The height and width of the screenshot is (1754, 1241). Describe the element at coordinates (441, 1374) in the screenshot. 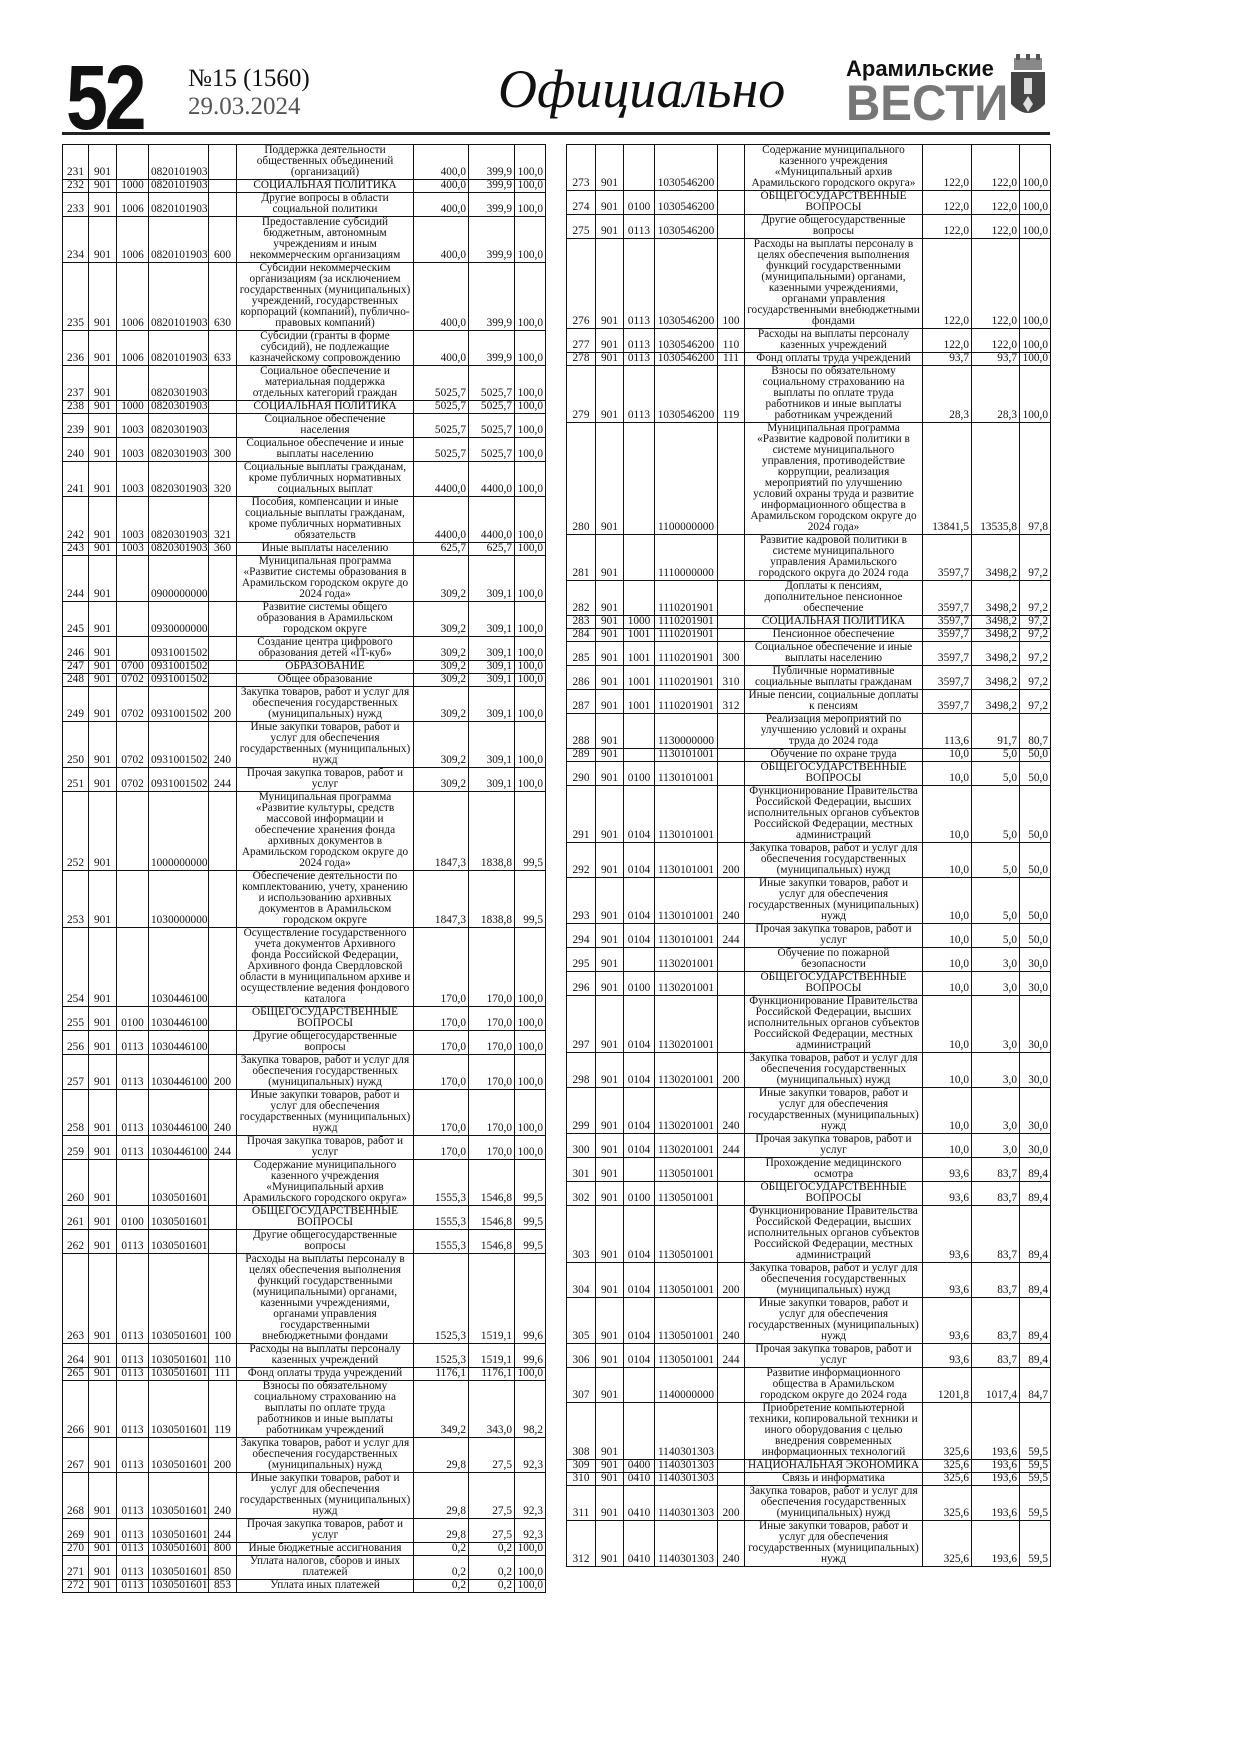

I see `planned-amount: 1176,1` at that location.